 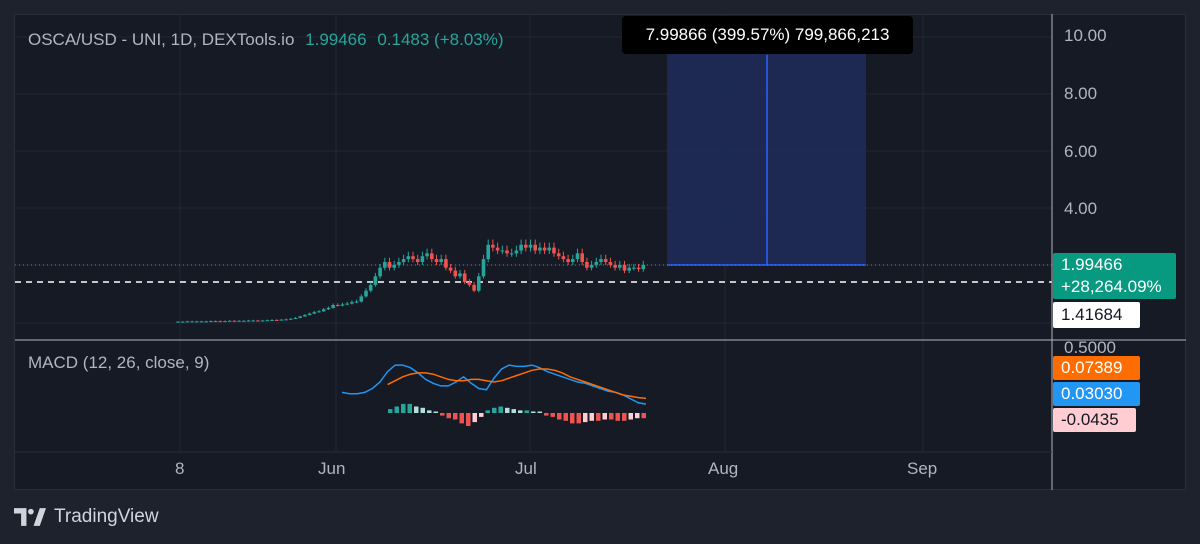 I want to click on time-tick: Jul, so click(x=526, y=468).